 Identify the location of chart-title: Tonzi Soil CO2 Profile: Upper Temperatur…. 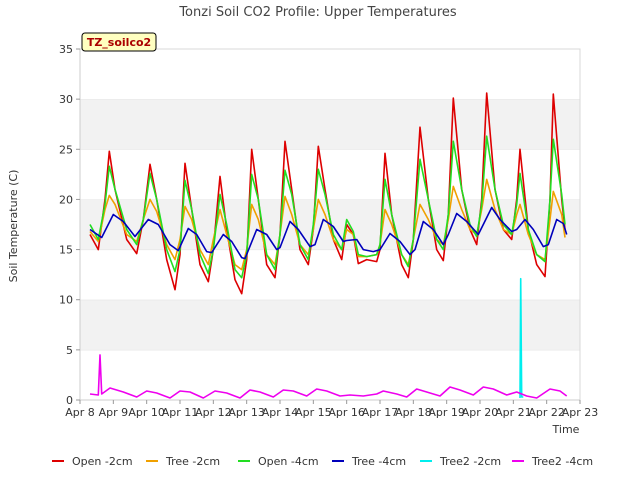
(317, 12).